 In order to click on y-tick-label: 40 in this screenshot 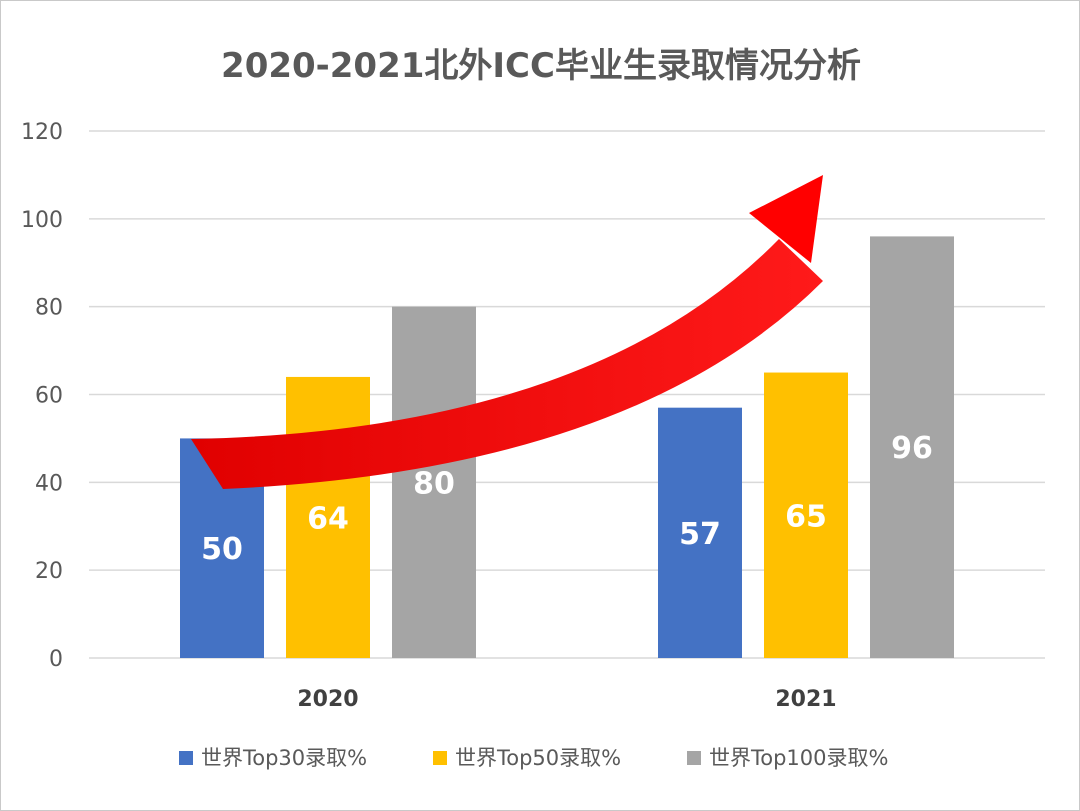, I will do `click(49, 483)`.